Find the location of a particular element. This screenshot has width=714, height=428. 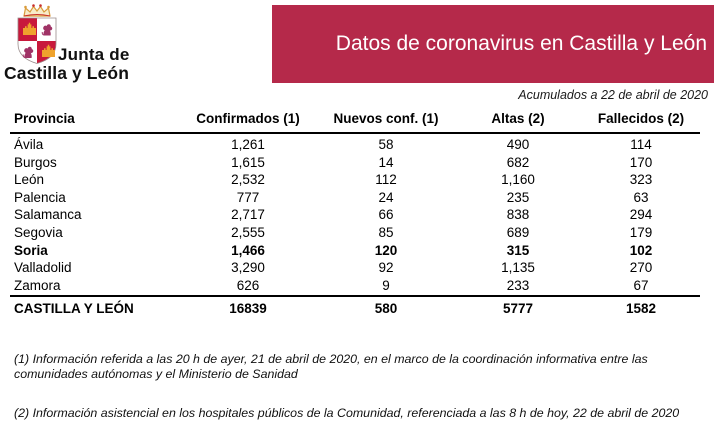

fallecidos-cell: 114 is located at coordinates (641, 144).